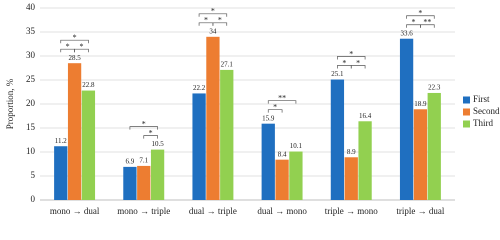 Image resolution: width=500 pixels, height=240 pixels. Describe the element at coordinates (10, 103) in the screenshot. I see `y-axis-title: Proportion, %` at that location.